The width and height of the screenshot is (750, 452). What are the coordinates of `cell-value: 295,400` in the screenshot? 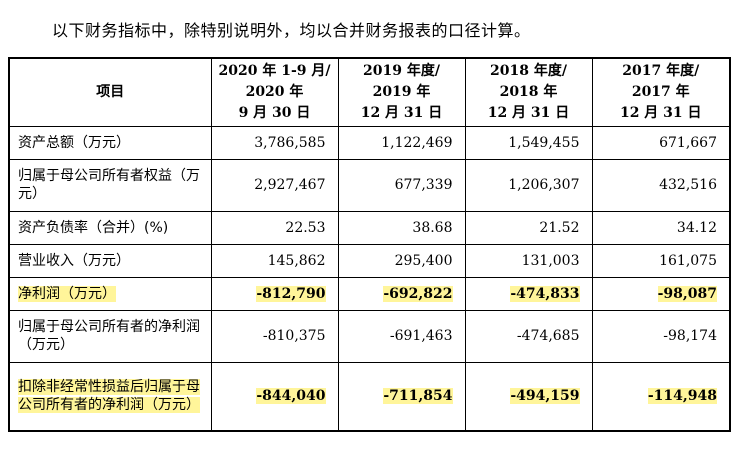 It's located at (401, 260).